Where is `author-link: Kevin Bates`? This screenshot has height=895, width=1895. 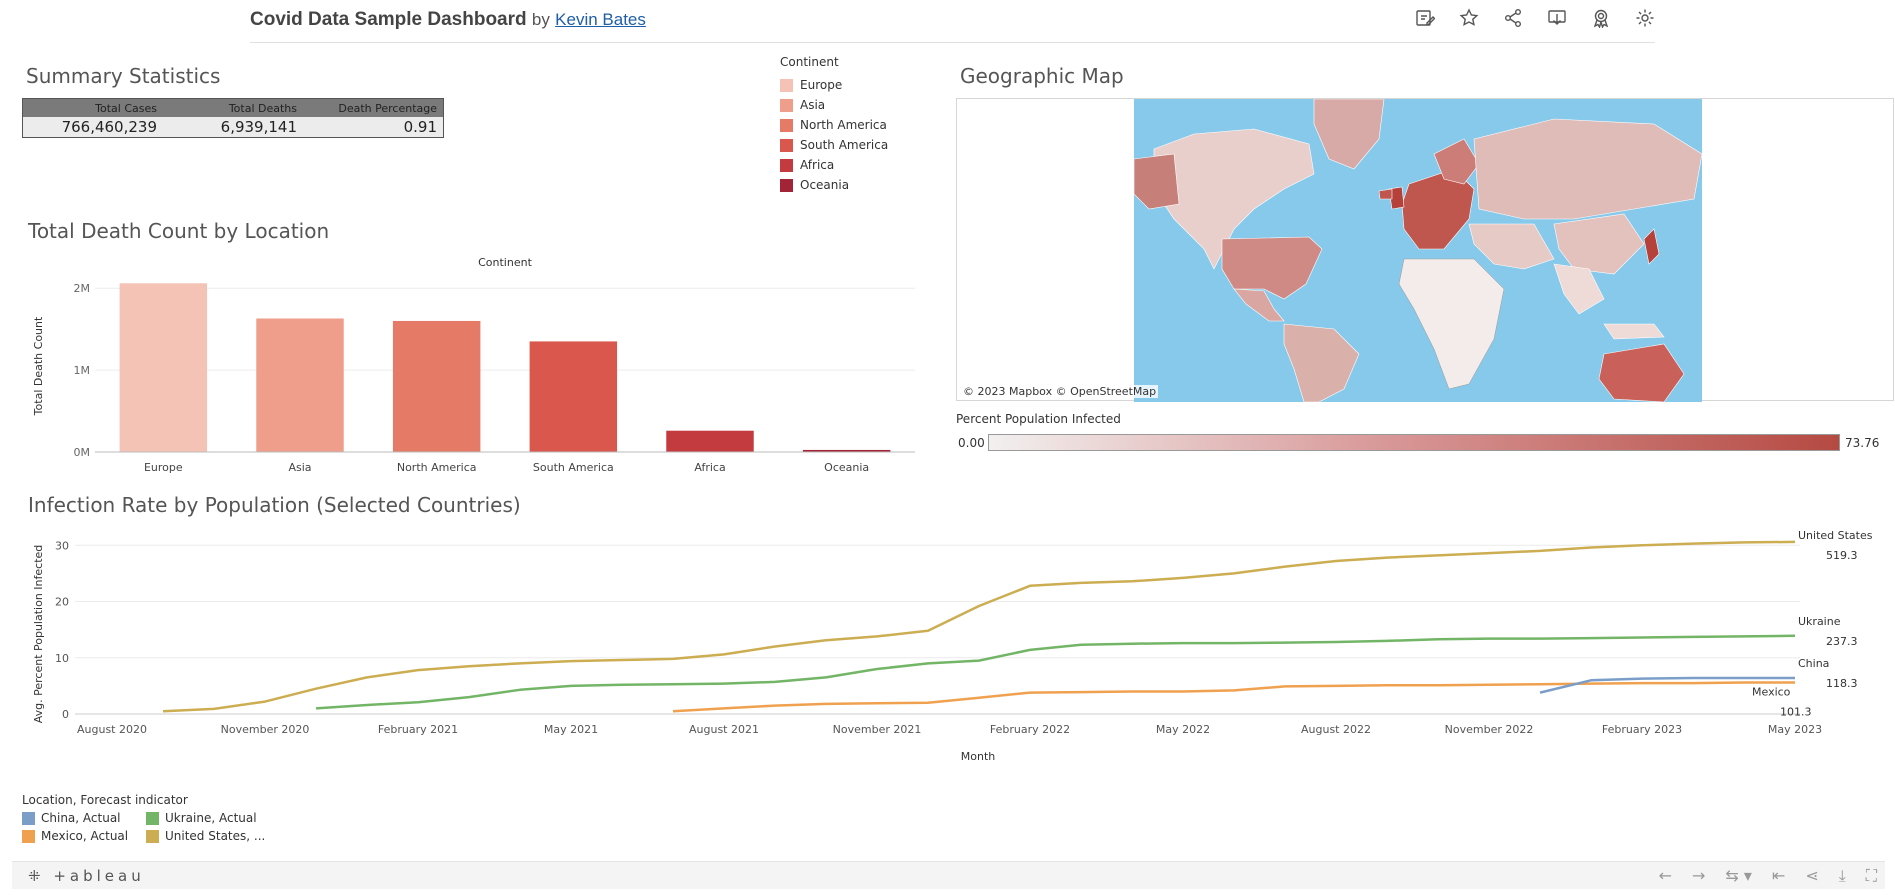
author-link: Kevin Bates is located at coordinates (600, 19).